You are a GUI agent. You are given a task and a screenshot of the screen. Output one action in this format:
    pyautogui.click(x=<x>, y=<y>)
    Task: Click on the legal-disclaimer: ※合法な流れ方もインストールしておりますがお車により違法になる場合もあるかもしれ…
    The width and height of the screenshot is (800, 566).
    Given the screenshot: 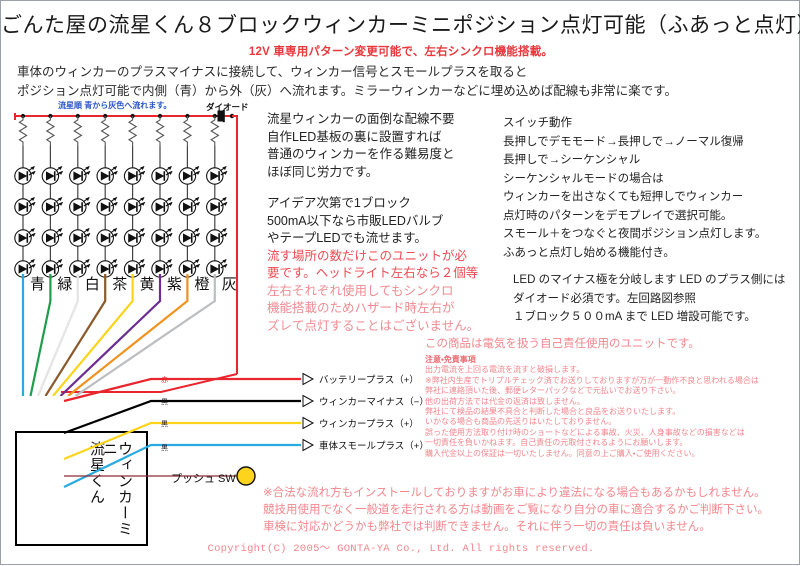 What is the action you would take?
    pyautogui.click(x=530, y=510)
    